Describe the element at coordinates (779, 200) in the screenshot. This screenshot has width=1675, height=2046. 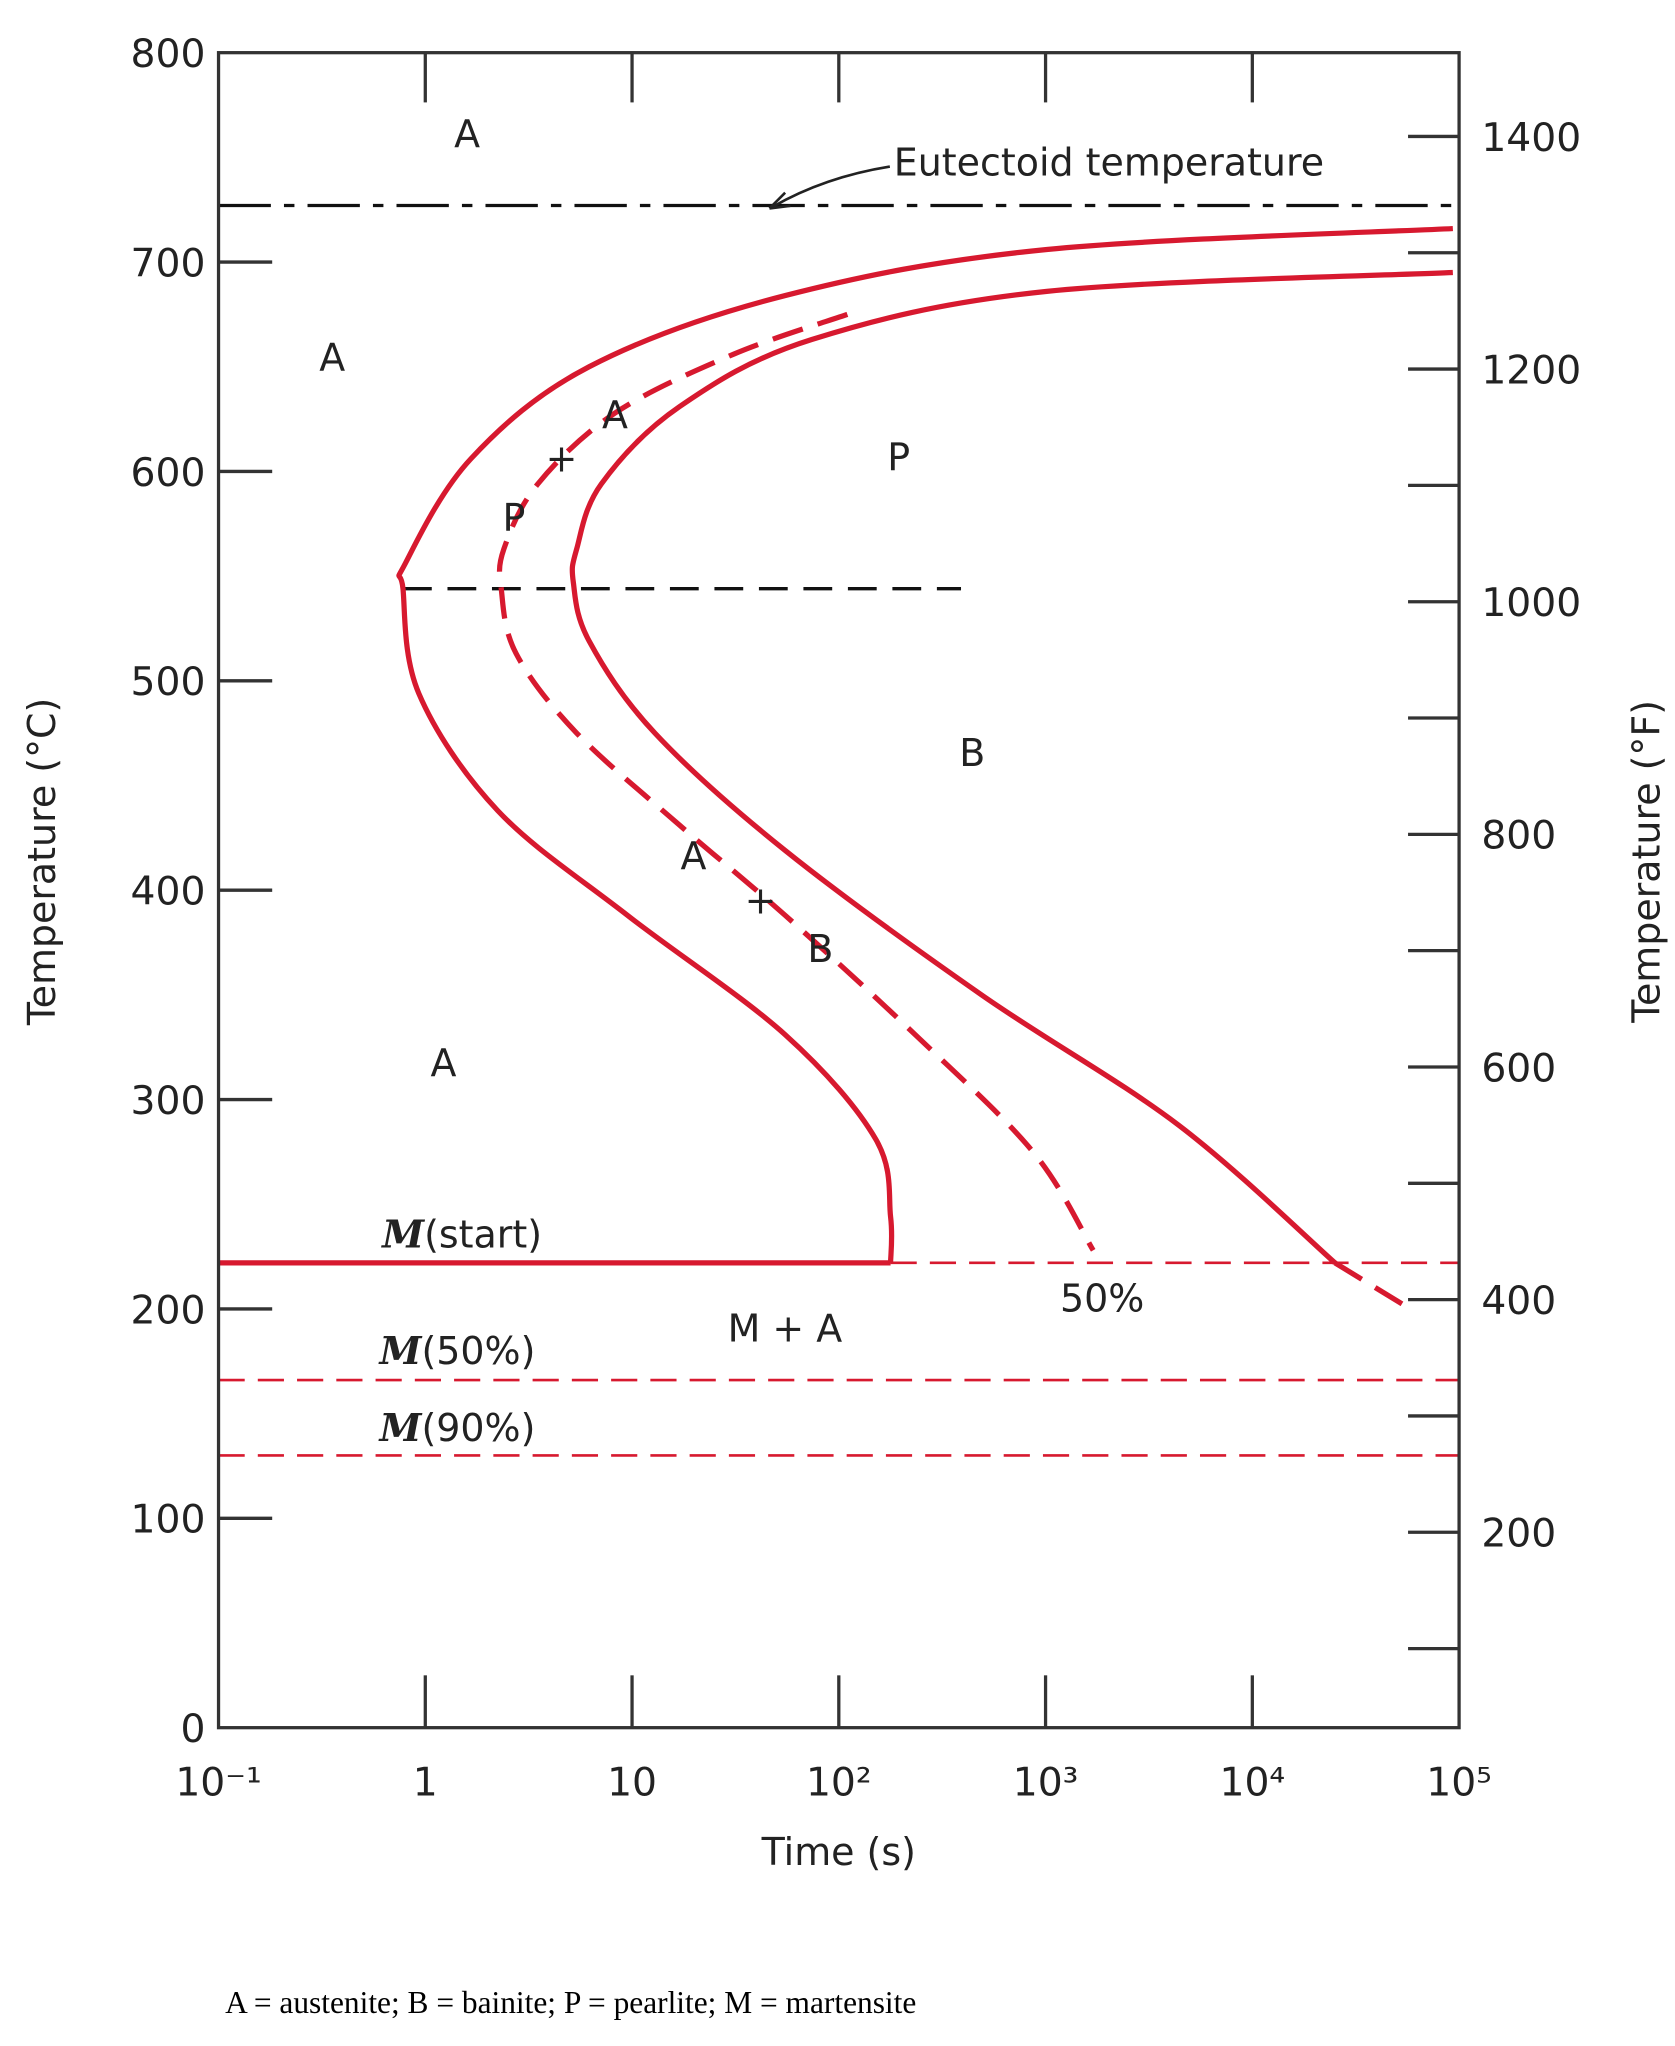
I see `eutectoid-arrowhead` at that location.